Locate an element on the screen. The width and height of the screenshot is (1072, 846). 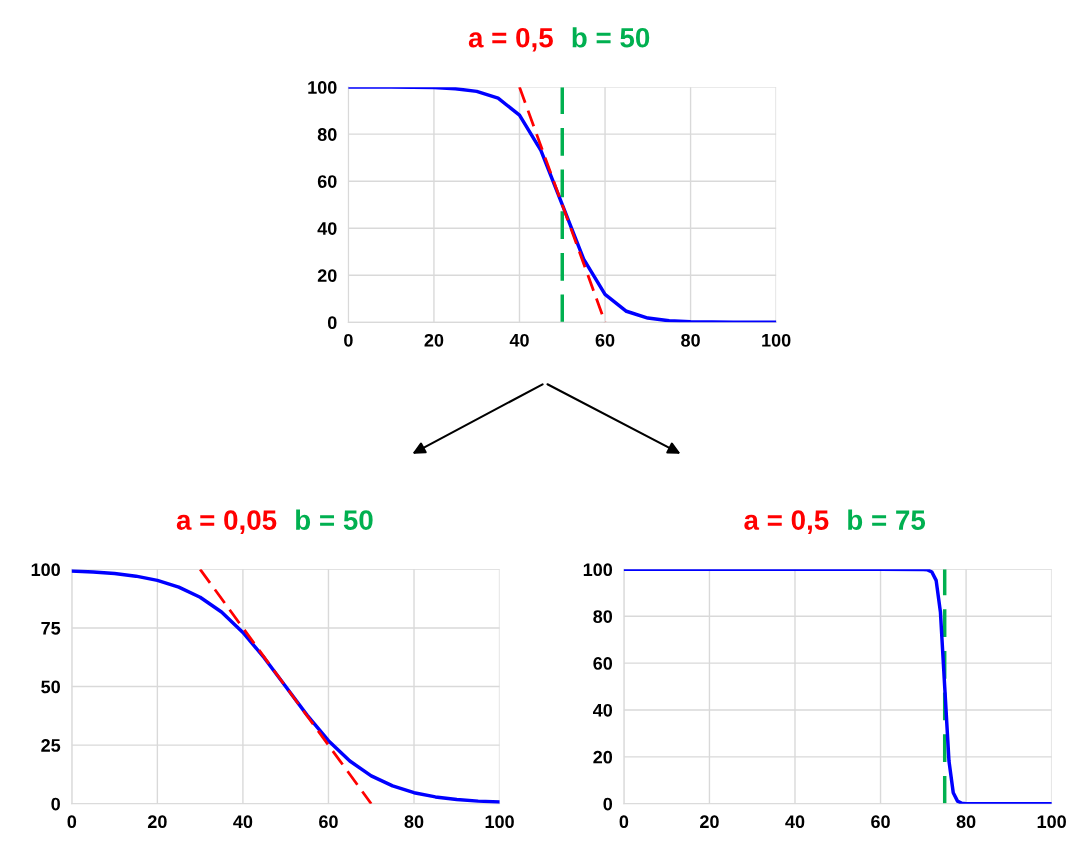
y-tick-label: 75 is located at coordinates (51, 628).